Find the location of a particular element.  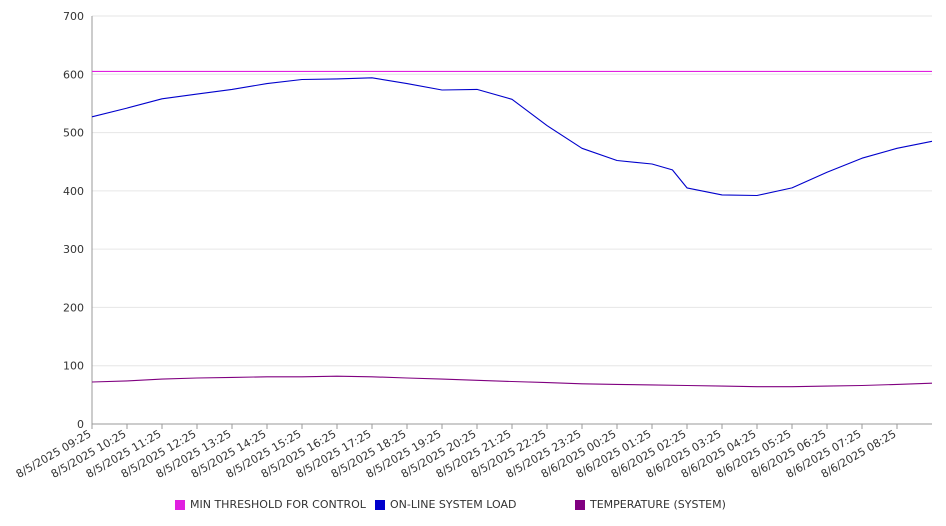

legend-swatch-temperature is located at coordinates (580, 504).